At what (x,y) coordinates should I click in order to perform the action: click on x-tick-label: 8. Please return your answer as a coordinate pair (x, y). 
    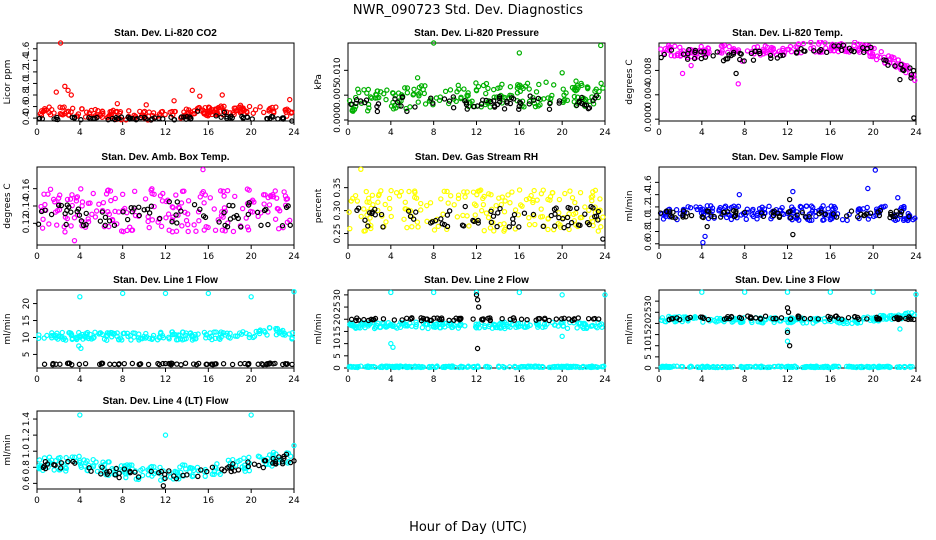
    Looking at the image, I should click on (745, 380).